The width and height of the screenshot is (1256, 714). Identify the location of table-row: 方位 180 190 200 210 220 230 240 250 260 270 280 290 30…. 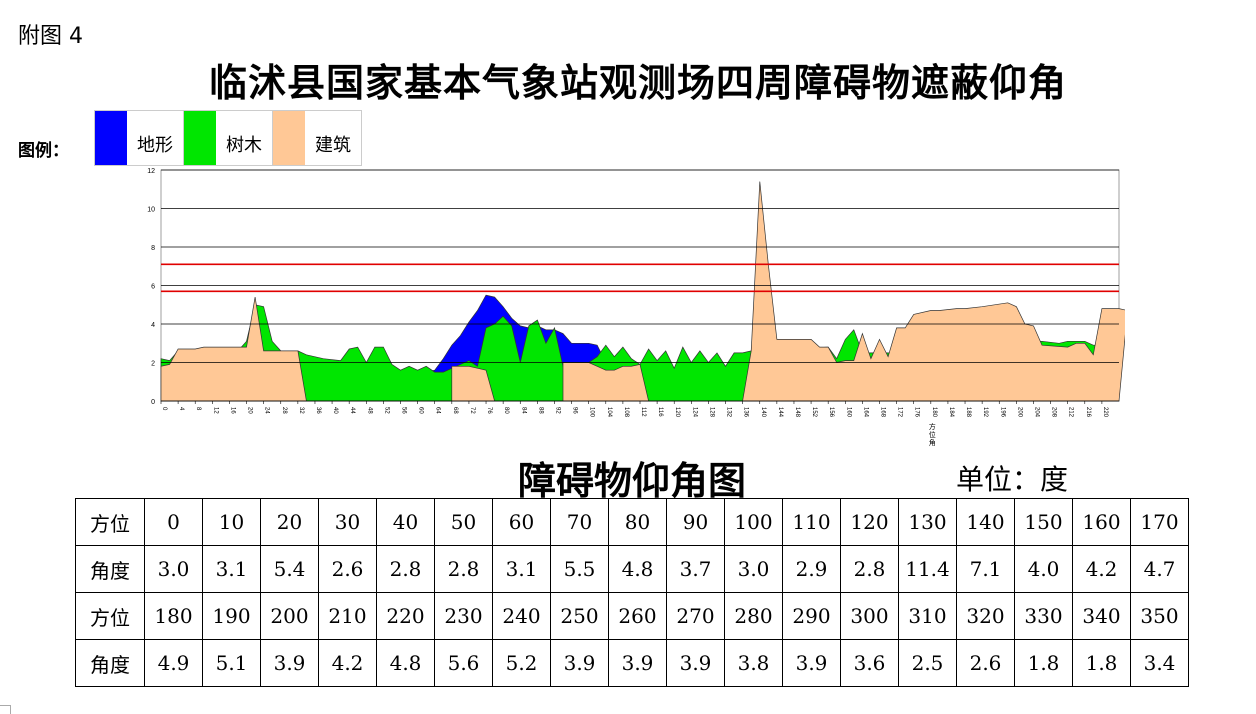
(632, 616).